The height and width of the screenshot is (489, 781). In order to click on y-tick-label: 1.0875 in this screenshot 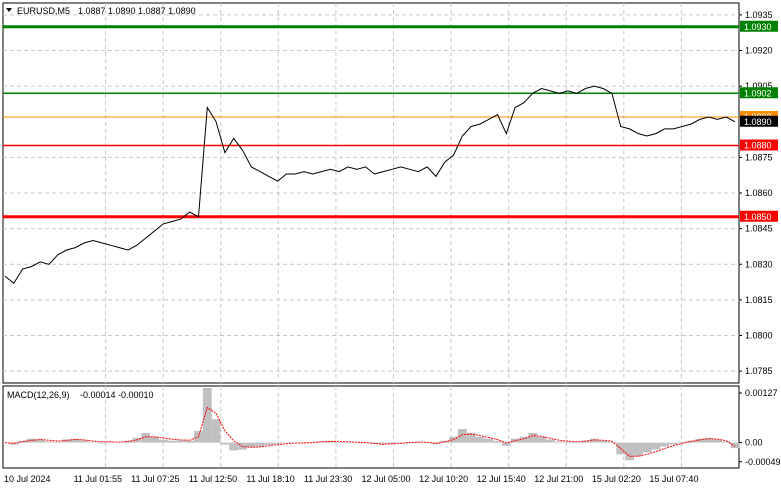, I will do `click(759, 157)`.